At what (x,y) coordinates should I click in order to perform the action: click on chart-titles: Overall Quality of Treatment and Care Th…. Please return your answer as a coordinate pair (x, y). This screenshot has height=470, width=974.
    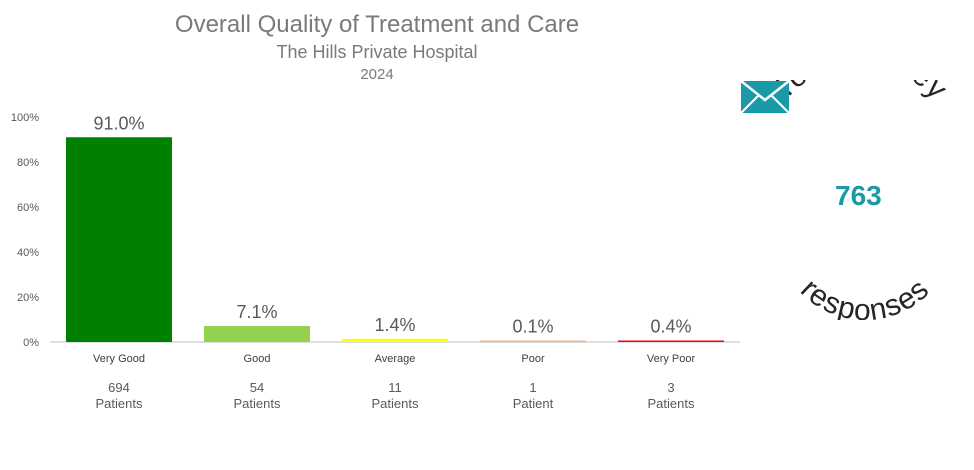
    Looking at the image, I should click on (377, 48).